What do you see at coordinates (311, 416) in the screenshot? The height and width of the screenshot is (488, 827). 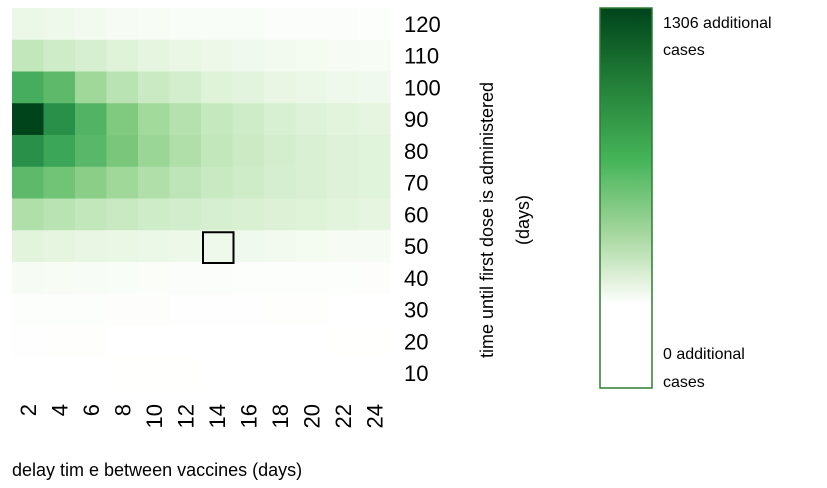 I see `x-tick-label: 20` at bounding box center [311, 416].